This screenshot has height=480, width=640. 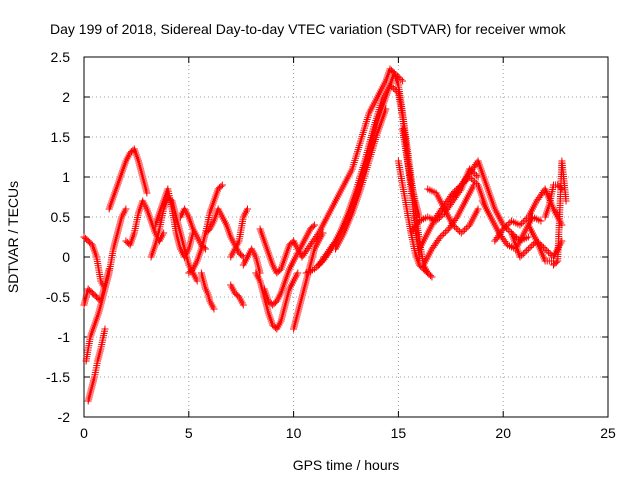 What do you see at coordinates (58, 237) in the screenshot?
I see `y-tick-labels: -2 -1.5 -1 -0.5 0 0.5 1 1.5 2 2.5` at bounding box center [58, 237].